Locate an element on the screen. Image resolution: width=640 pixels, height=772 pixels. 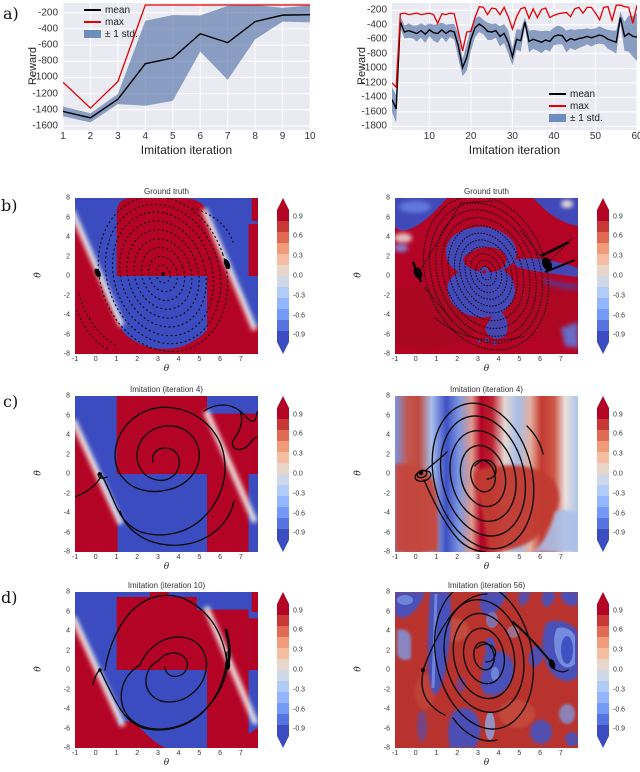
reward-chart-right-xlabel: Imitation iteration is located at coordinates (514, 150).